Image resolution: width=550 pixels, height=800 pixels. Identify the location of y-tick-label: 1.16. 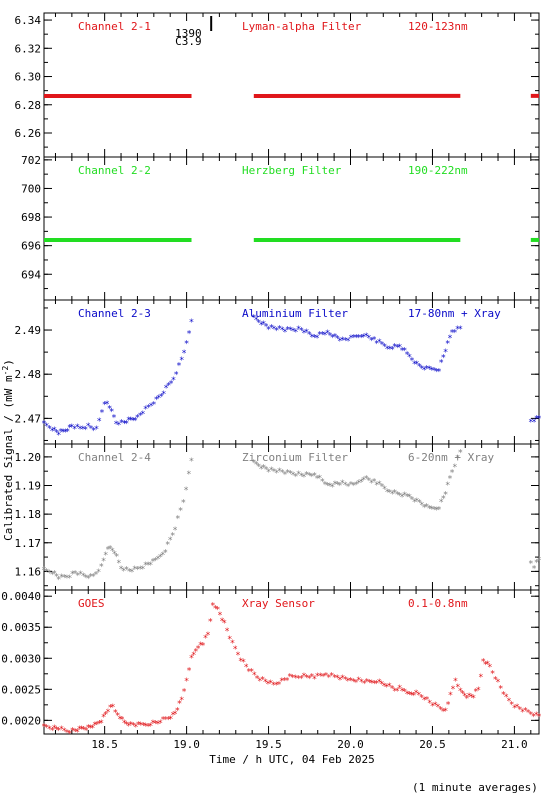
(28, 571).